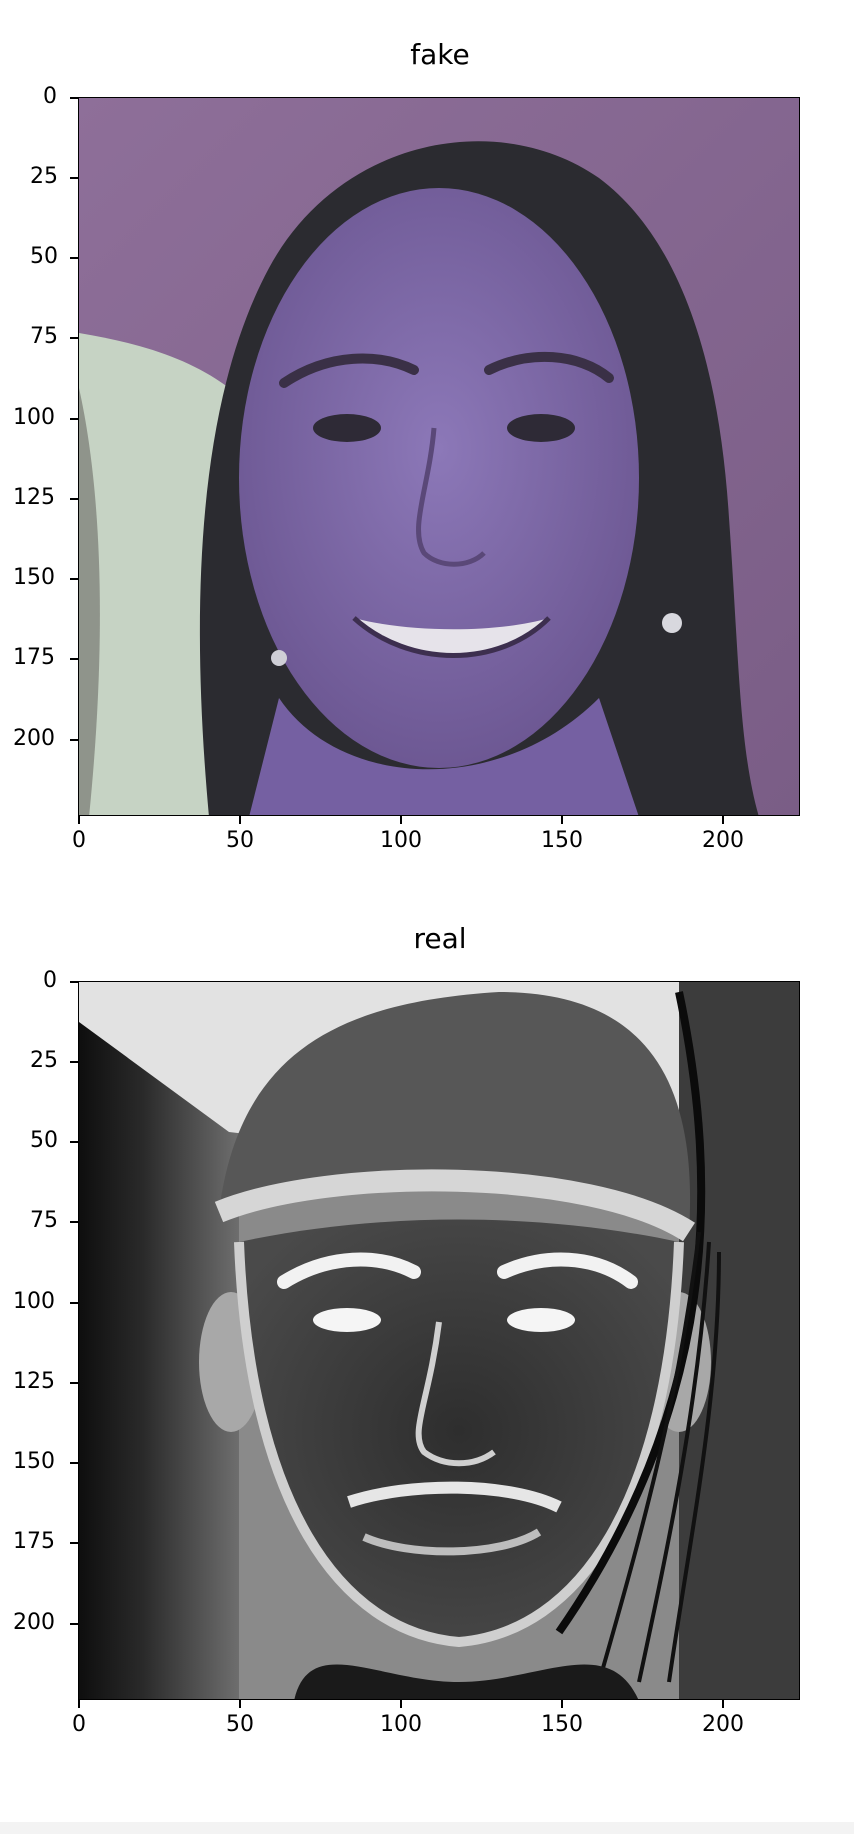 The width and height of the screenshot is (854, 1834). What do you see at coordinates (440, 938) in the screenshot?
I see `chart-title: real` at bounding box center [440, 938].